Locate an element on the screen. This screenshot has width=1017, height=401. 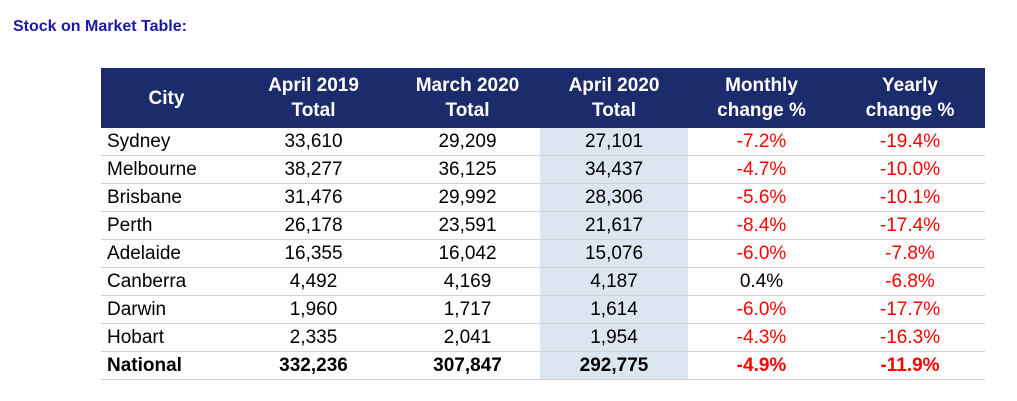
table-row: Adelaide 16,355 16,042 15,076 -6.0% -7.8% is located at coordinates (543, 253).